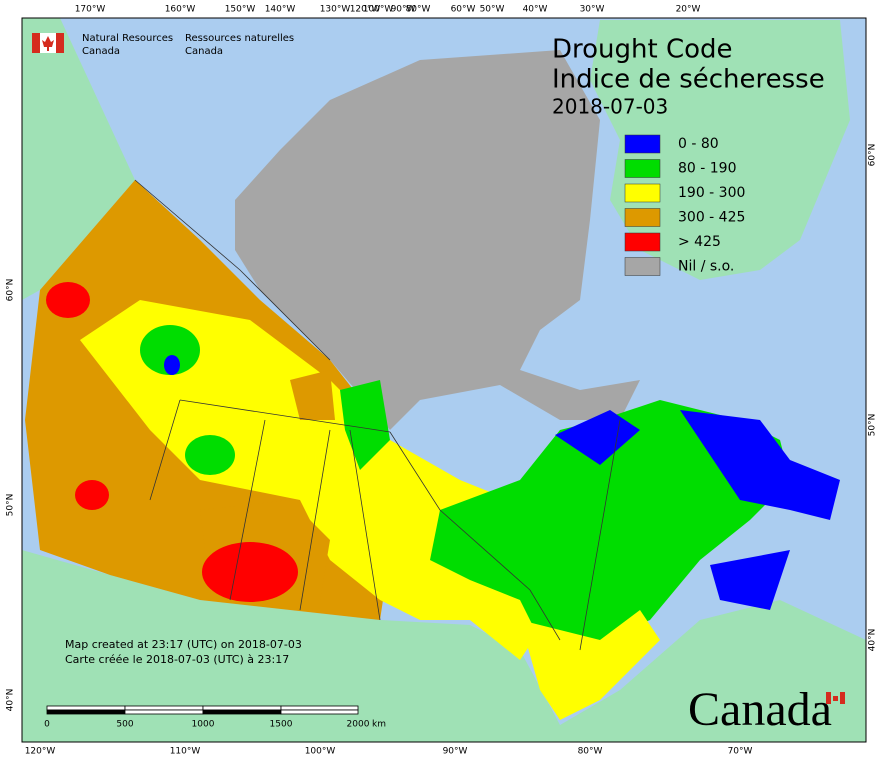  Describe the element at coordinates (379, 725) in the screenshot. I see `scale-unit: km` at that location.